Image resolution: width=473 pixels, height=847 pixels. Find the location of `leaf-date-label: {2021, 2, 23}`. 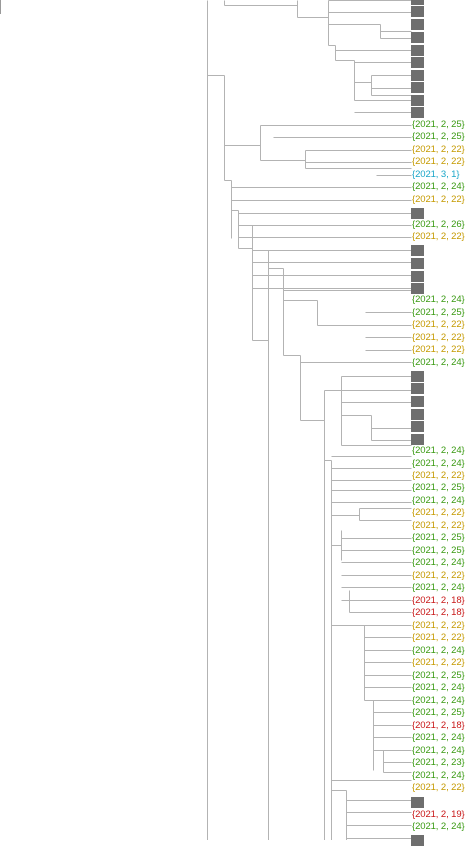

leaf-date-label: {2021, 2, 23} is located at coordinates (442, 763).